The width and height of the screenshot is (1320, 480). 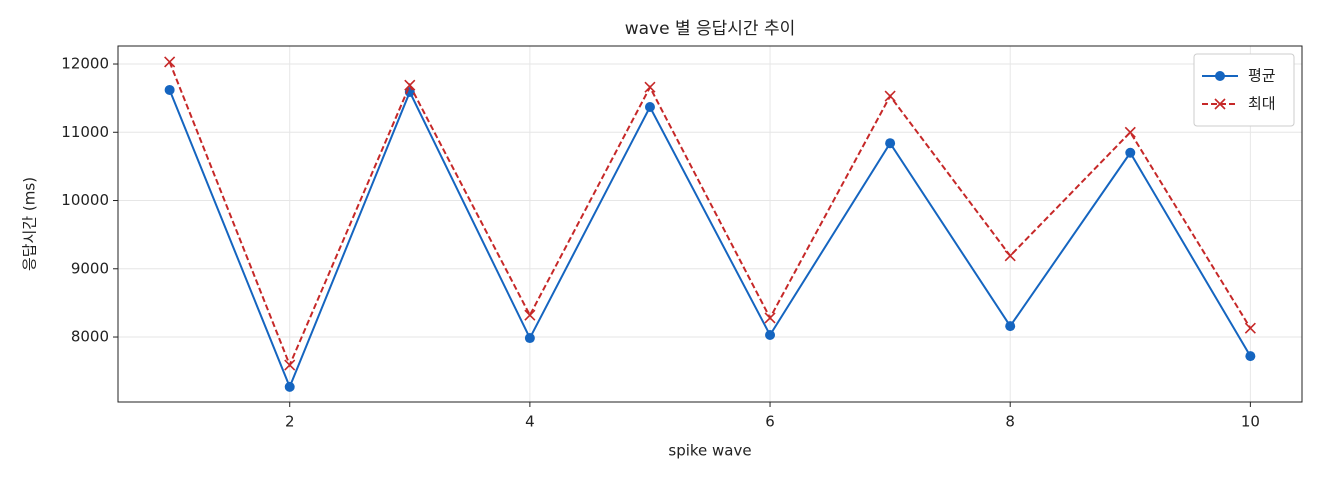 I want to click on x-tick-label: 6, so click(x=770, y=422).